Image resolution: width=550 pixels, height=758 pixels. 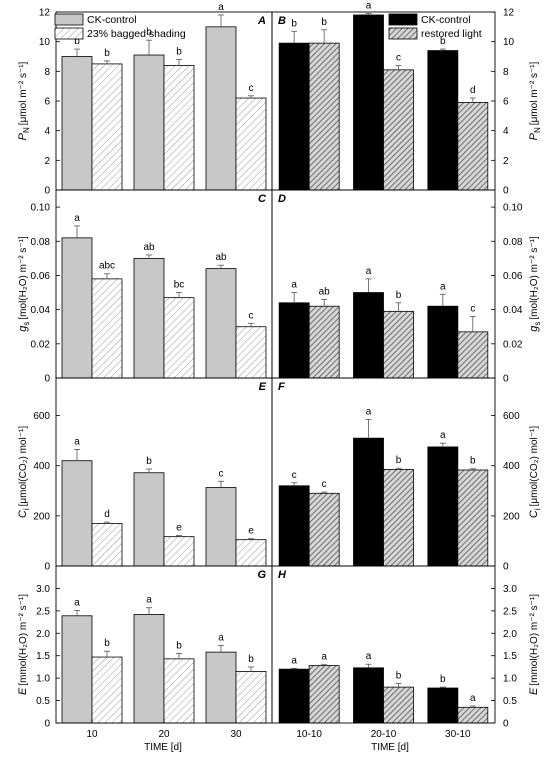 I want to click on sig-letter-D-s1-c1: b, so click(x=399, y=295).